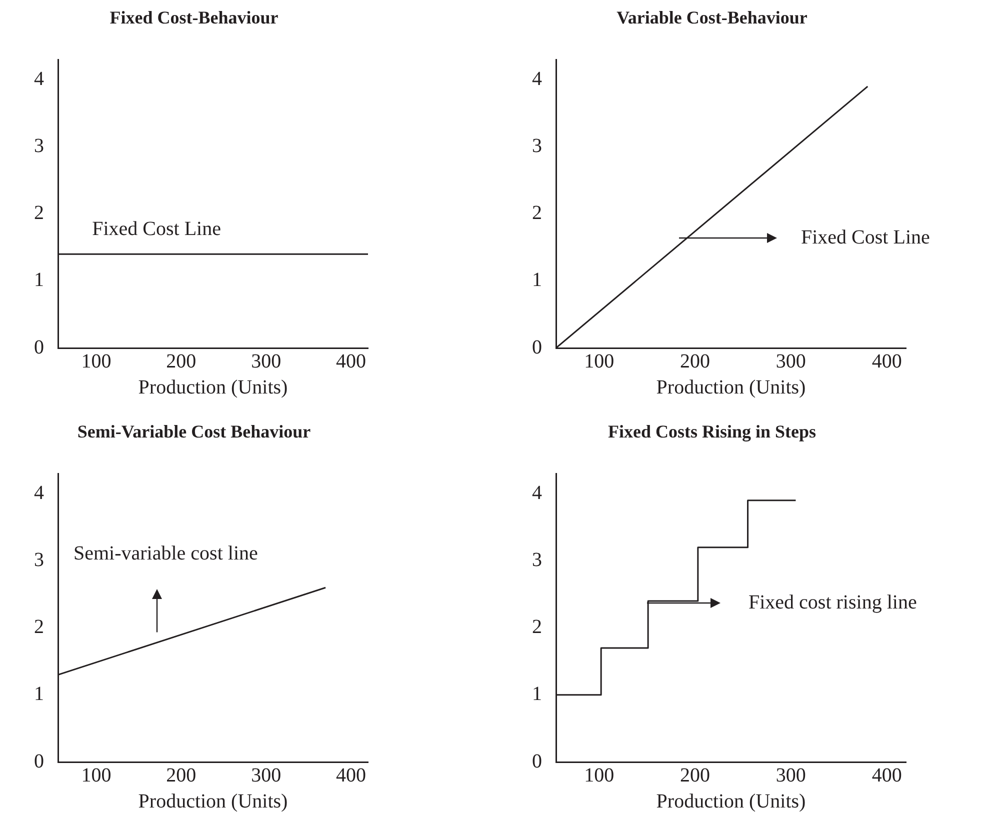  What do you see at coordinates (166, 553) in the screenshot?
I see `annotation: Semi-variable cost line` at bounding box center [166, 553].